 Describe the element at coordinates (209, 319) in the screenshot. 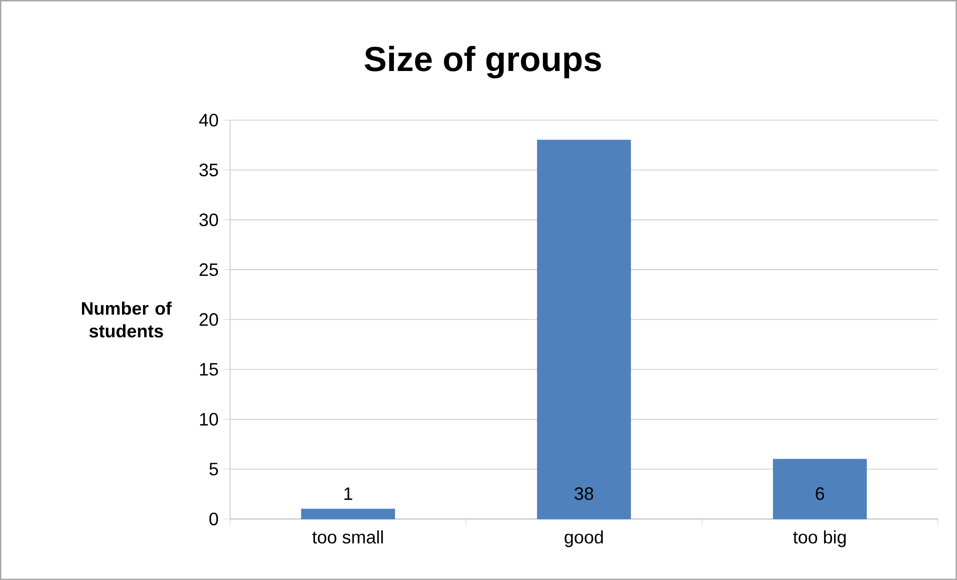

I see `y-tick-label: 20` at that location.